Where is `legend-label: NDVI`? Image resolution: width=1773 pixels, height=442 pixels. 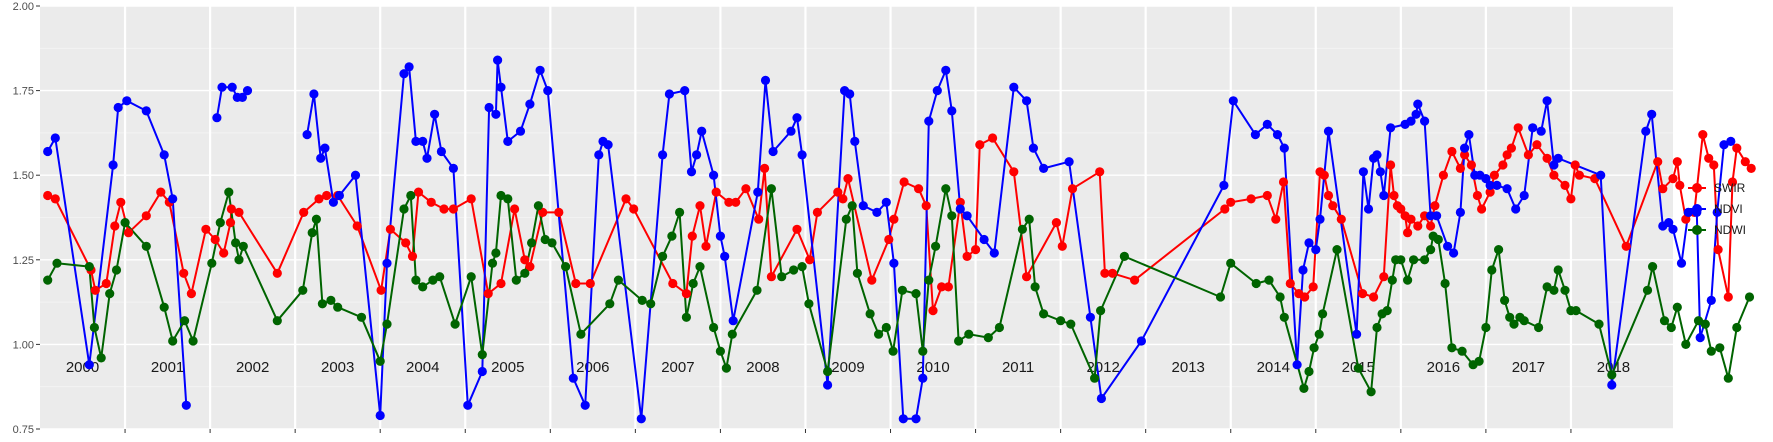 legend-label: NDVI is located at coordinates (1728, 209).